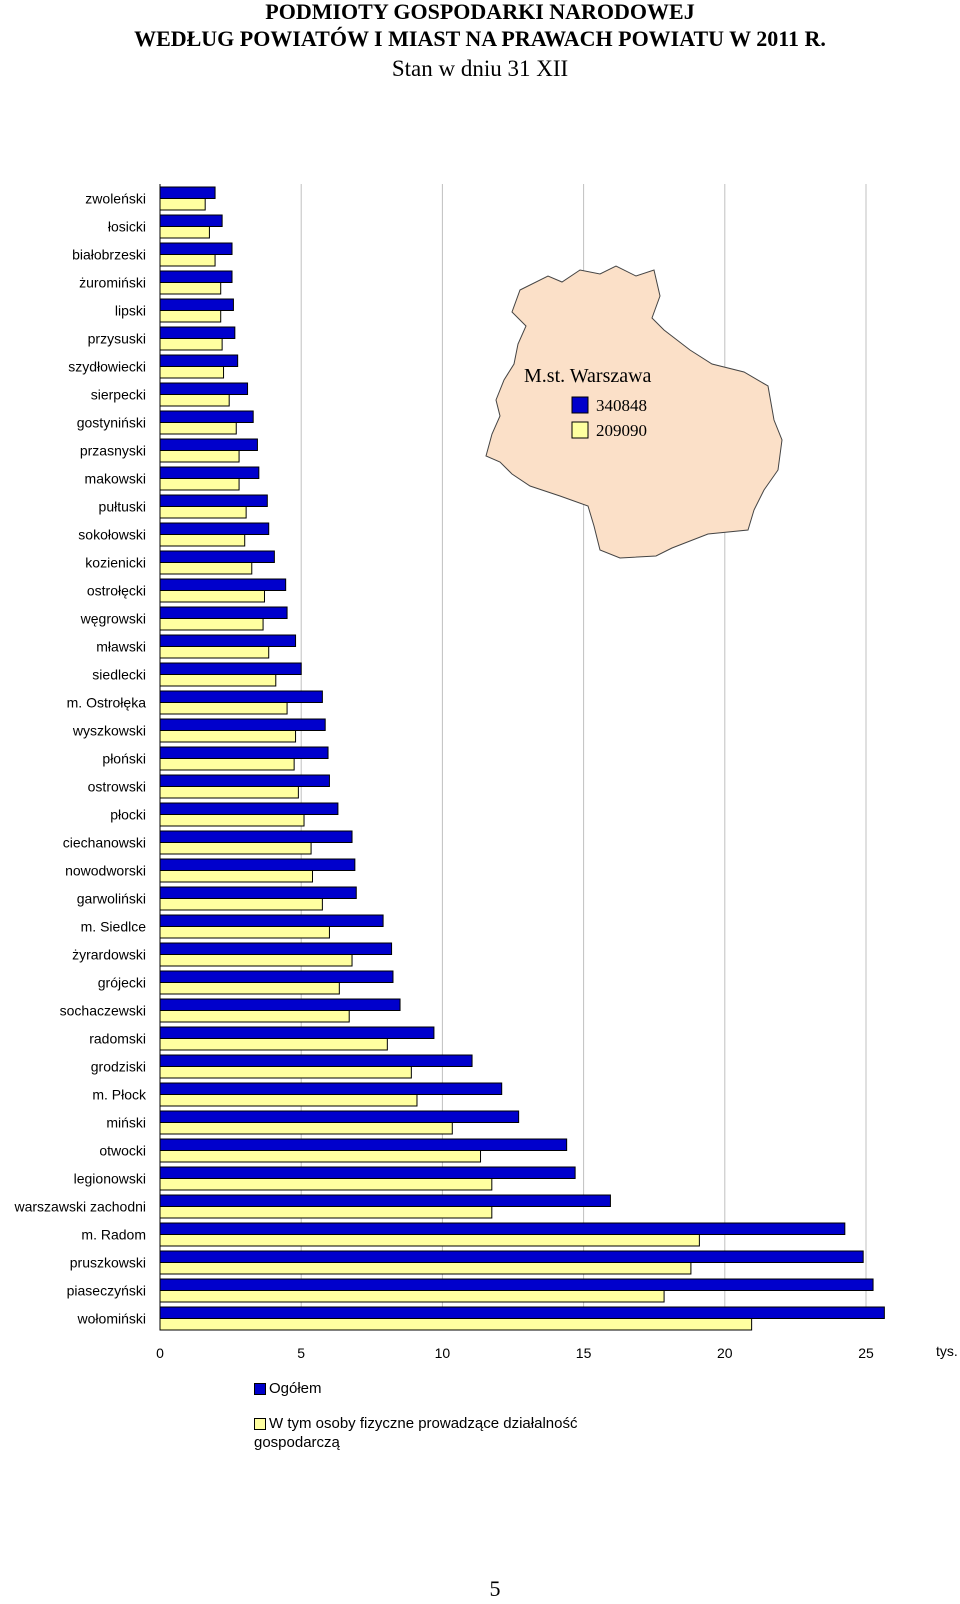  What do you see at coordinates (110, 1179) in the screenshot?
I see `category-label: legionowski` at bounding box center [110, 1179].